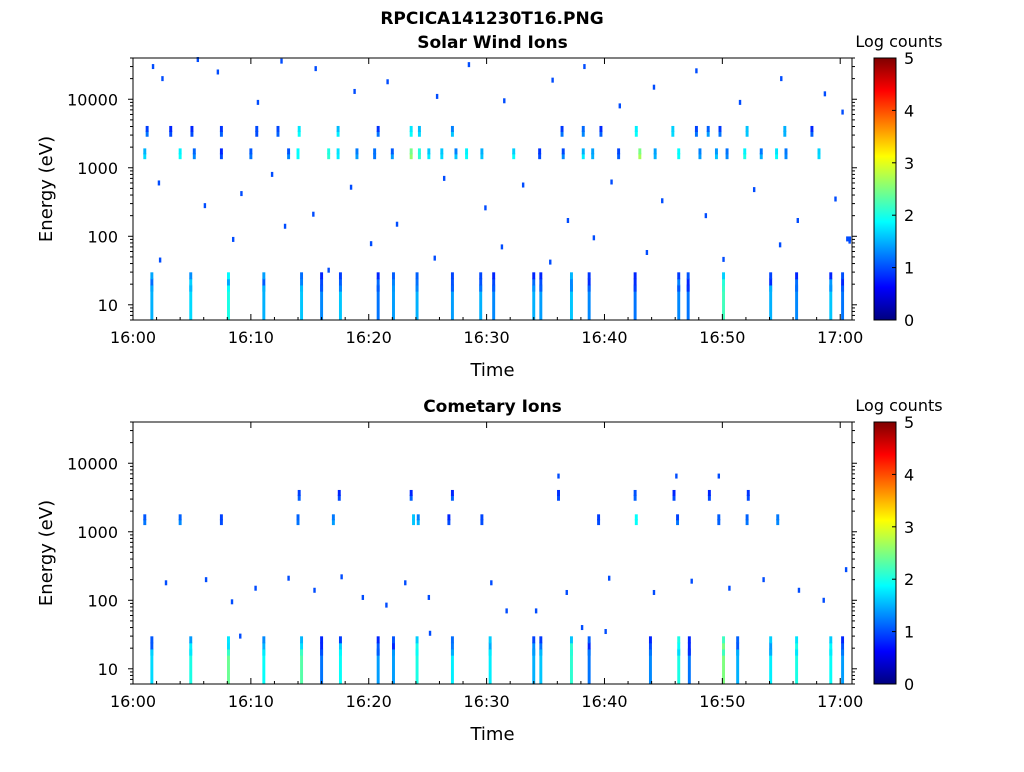 This screenshot has width=1024, height=772. I want to click on panel-title: Solar Wind Ions, so click(492, 43).